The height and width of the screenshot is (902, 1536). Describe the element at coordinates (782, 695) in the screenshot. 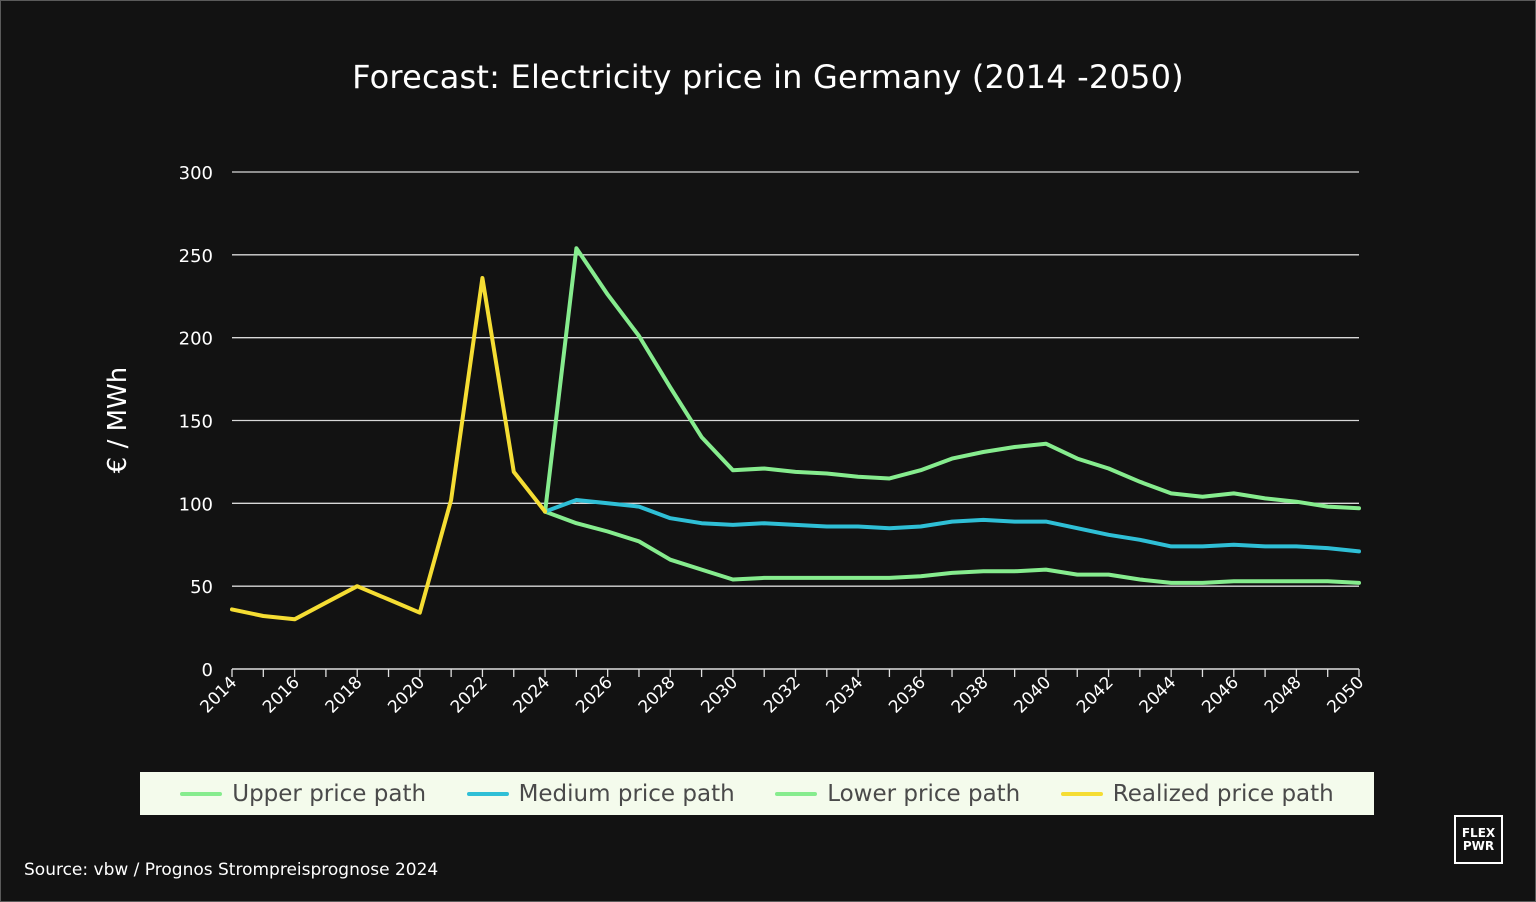

I see `x-tick-label-2032: 2032` at that location.